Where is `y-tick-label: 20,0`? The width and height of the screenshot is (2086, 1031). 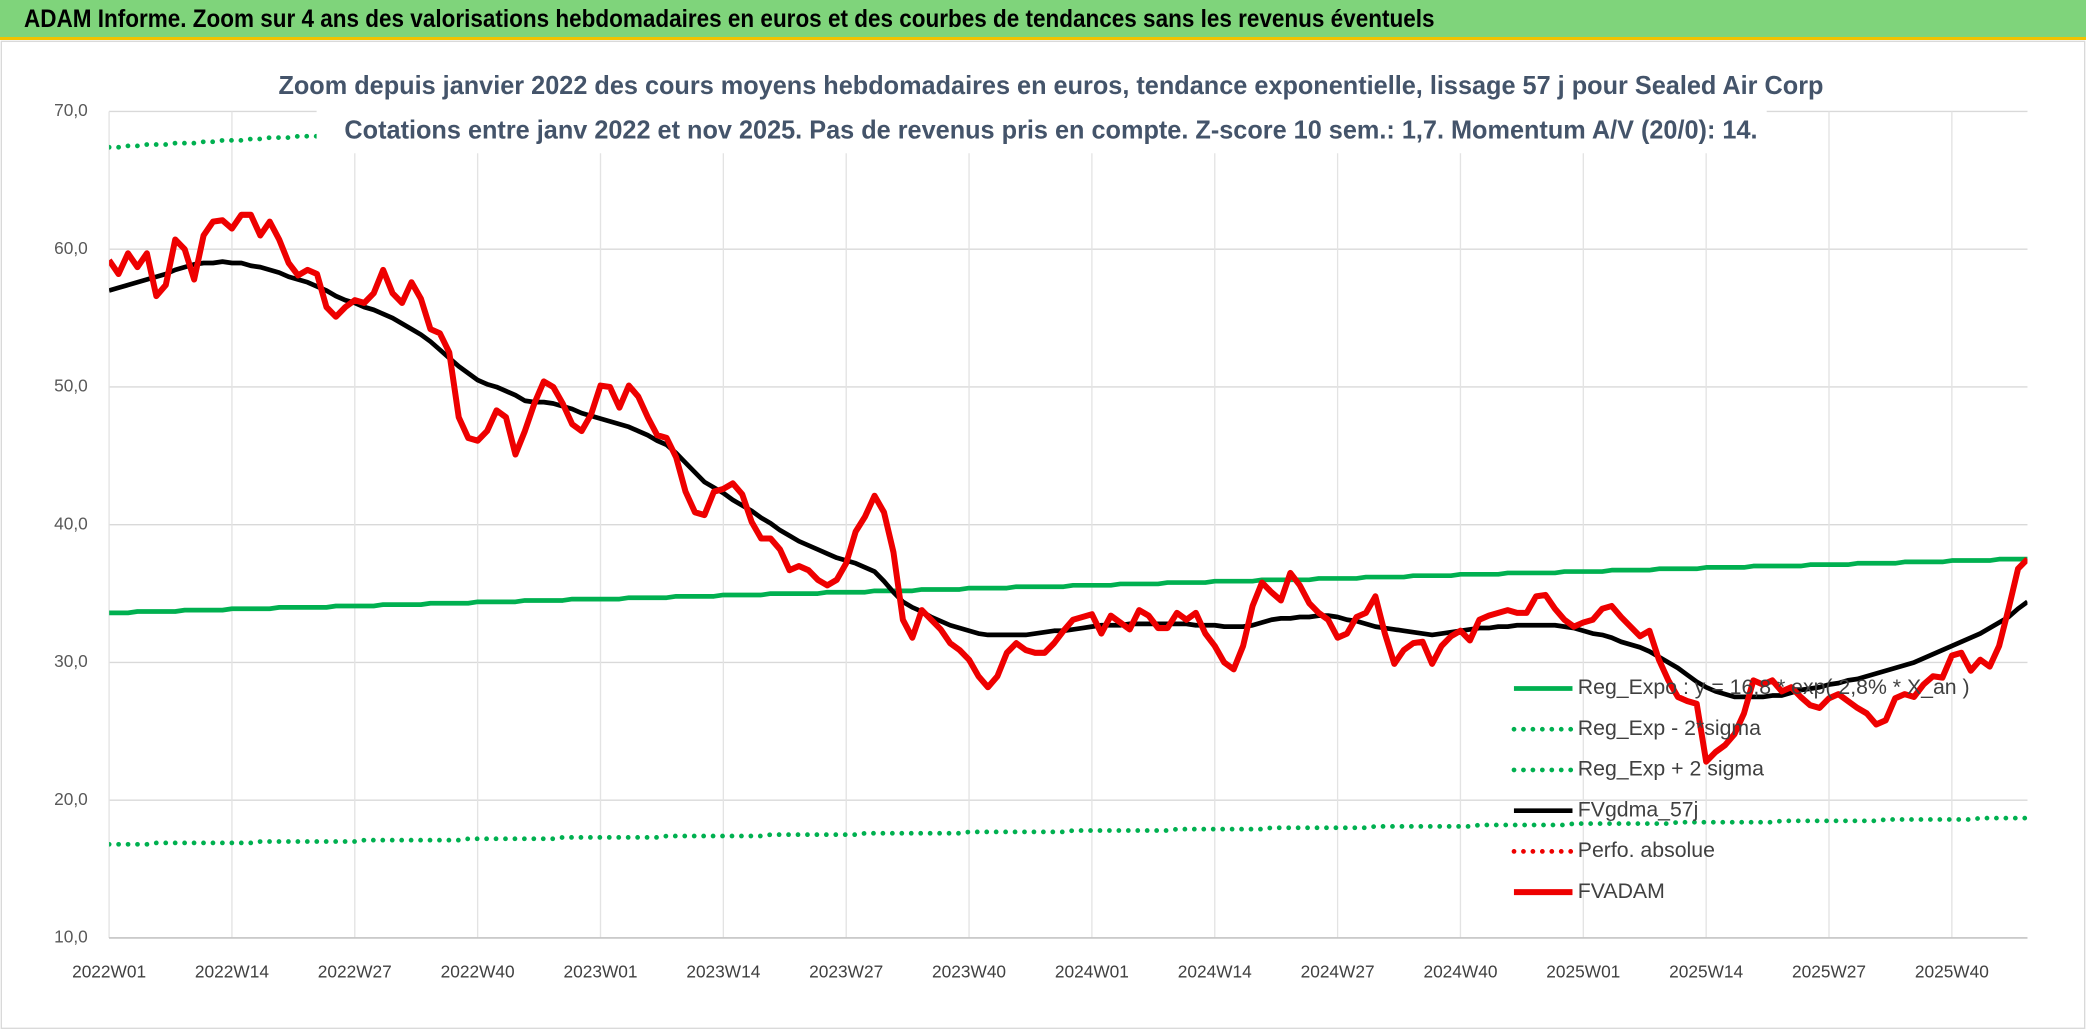 y-tick-label: 20,0 is located at coordinates (71, 799).